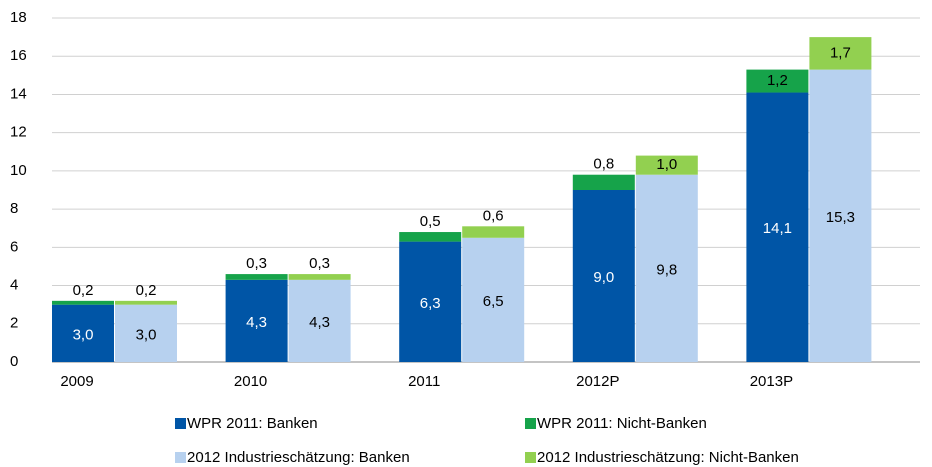 This screenshot has height=467, width=932. What do you see at coordinates (493, 215) in the screenshot?
I see `data-label: 0,6` at bounding box center [493, 215].